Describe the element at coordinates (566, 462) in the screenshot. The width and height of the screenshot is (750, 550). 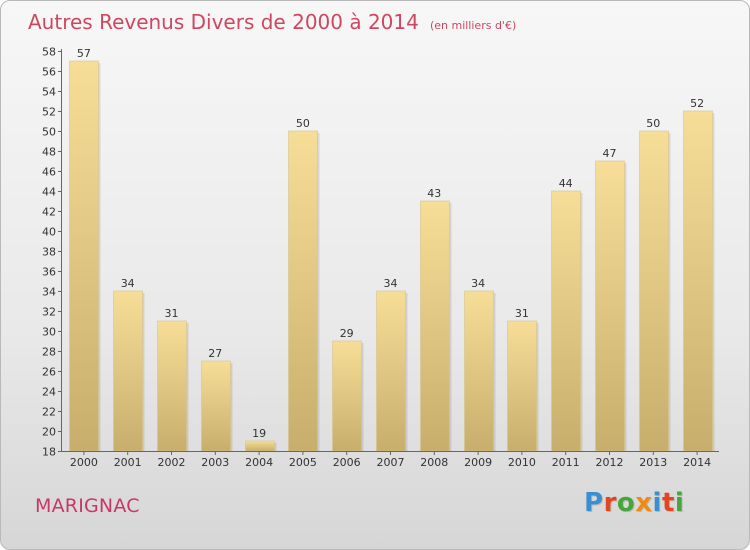
I see `x-tick-label: 2011` at that location.